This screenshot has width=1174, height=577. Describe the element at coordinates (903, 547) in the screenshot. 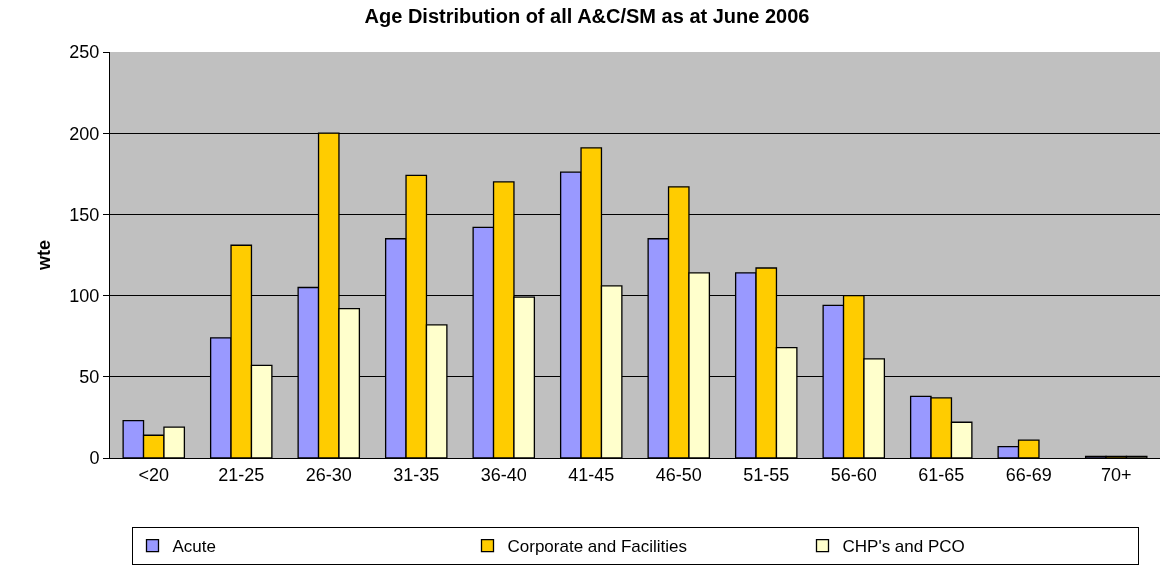

I see `legend-label: CHP's and PCO` at that location.